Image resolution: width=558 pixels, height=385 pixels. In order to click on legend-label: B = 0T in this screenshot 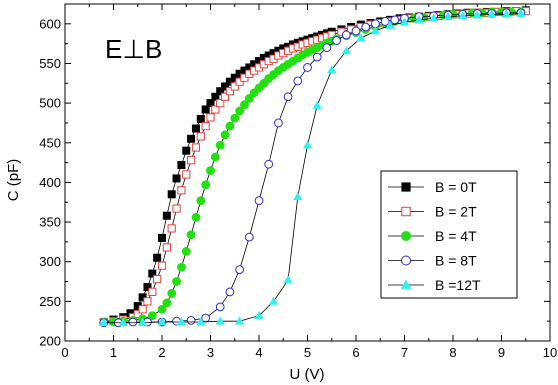, I will do `click(456, 187)`.